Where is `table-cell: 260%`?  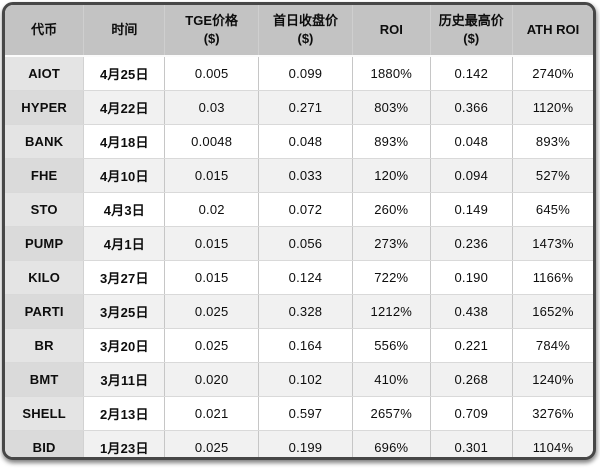 table-cell: 260% is located at coordinates (391, 209).